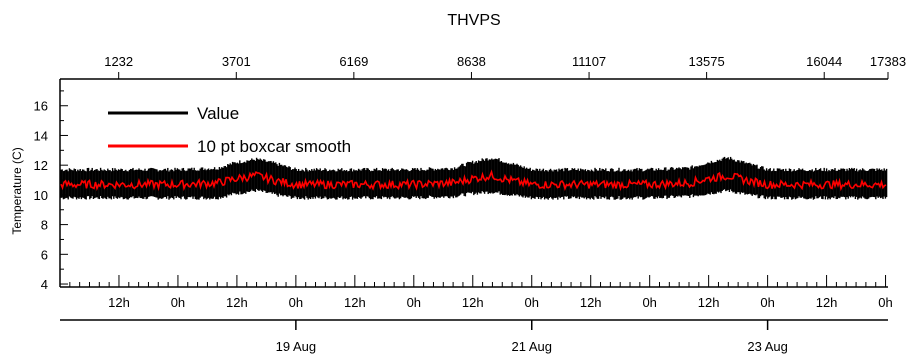 This screenshot has height=362, width=915. I want to click on date-tick-label: 23 Aug, so click(767, 346).